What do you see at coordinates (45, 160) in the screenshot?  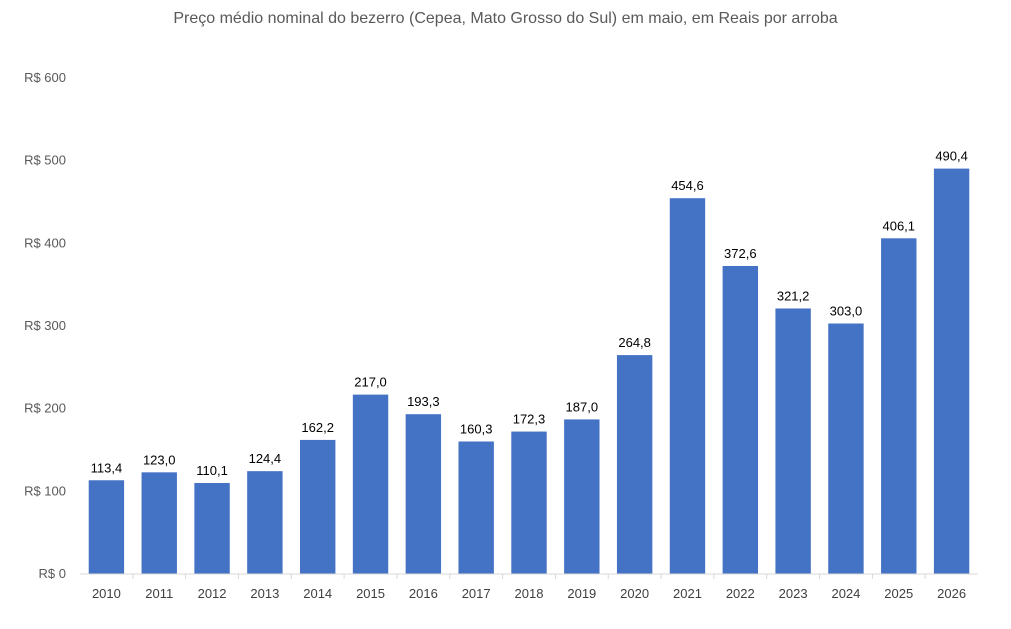 I see `y-tick-label: R$ 500` at bounding box center [45, 160].